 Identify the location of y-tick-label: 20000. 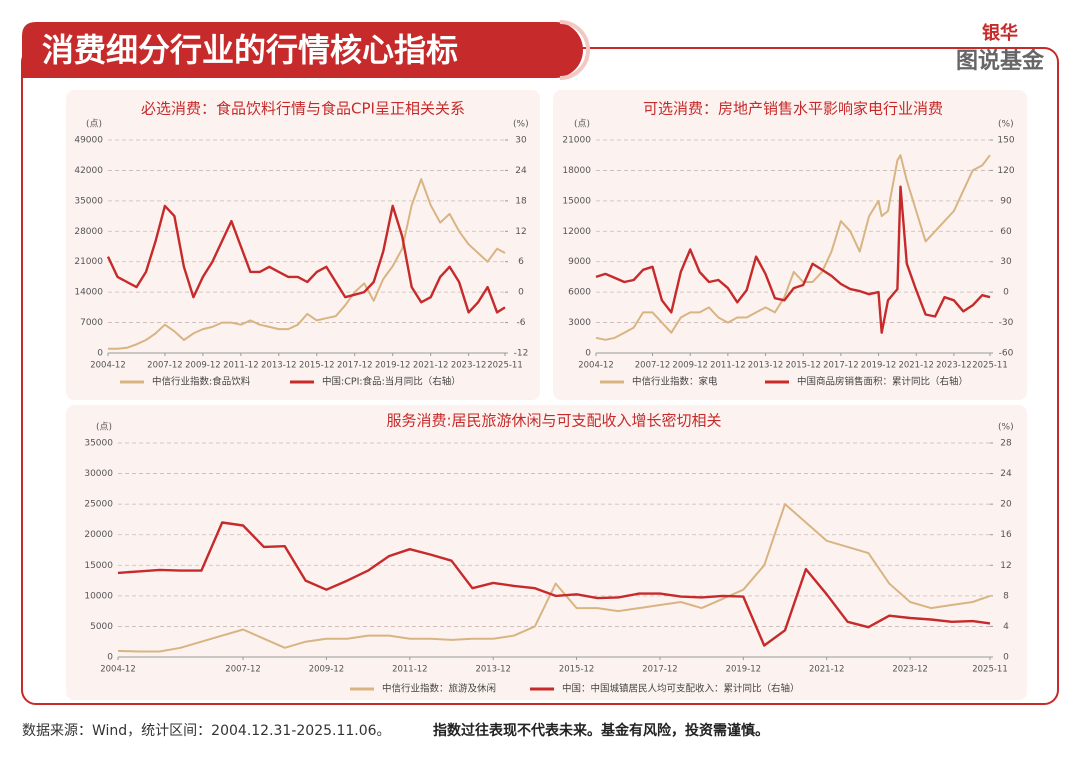
(98, 535).